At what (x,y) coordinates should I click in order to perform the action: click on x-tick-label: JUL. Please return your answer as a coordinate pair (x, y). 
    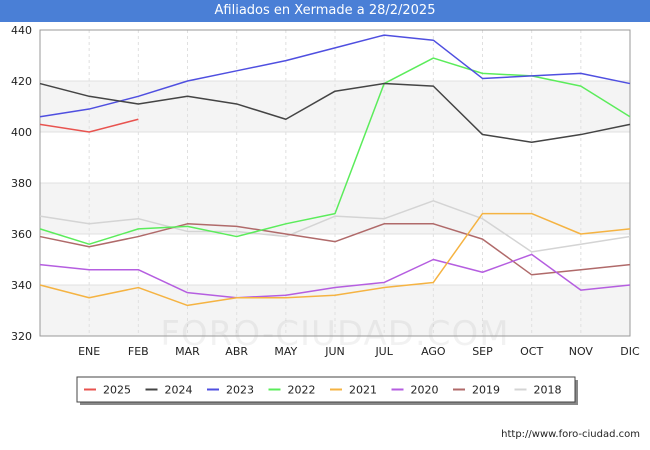
    Looking at the image, I should click on (383, 351).